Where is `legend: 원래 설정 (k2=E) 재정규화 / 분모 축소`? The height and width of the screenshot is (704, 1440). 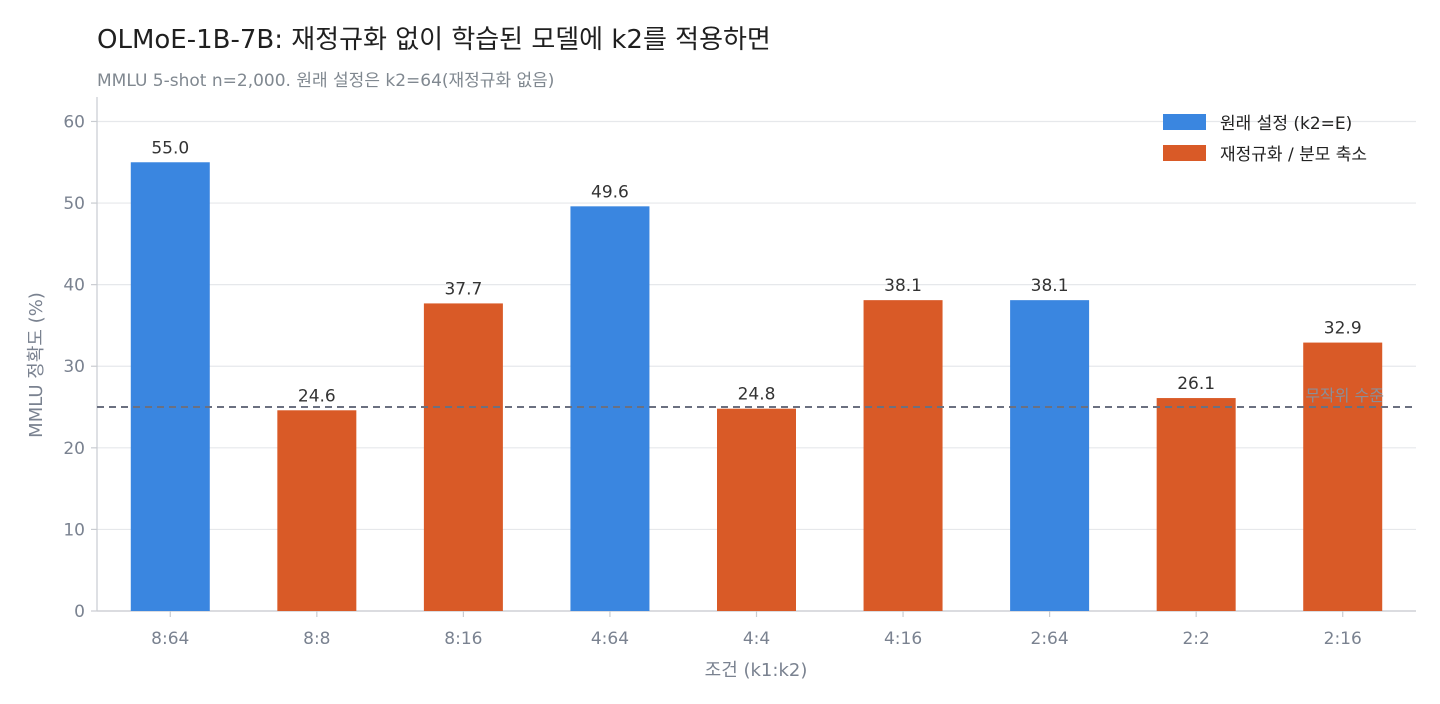
legend: 원래 설정 (k2=E) 재정규화 / 분모 축소 is located at coordinates (1265, 139).